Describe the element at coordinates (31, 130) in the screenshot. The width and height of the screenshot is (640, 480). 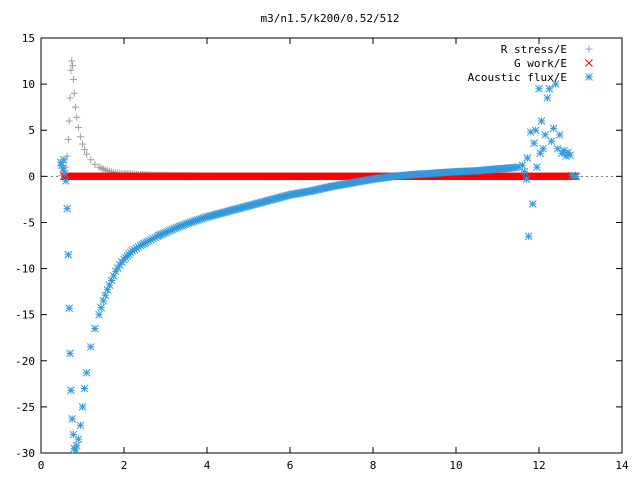
I see `y-tick-label: 5` at that location.